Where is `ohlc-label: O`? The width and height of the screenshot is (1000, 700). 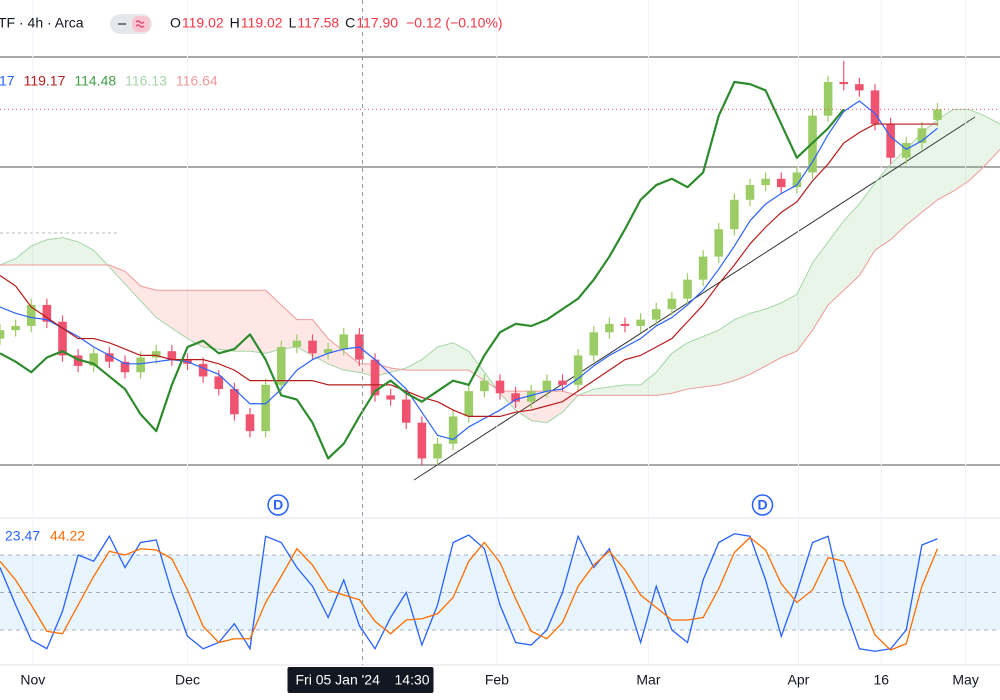
ohlc-label: O is located at coordinates (175, 23).